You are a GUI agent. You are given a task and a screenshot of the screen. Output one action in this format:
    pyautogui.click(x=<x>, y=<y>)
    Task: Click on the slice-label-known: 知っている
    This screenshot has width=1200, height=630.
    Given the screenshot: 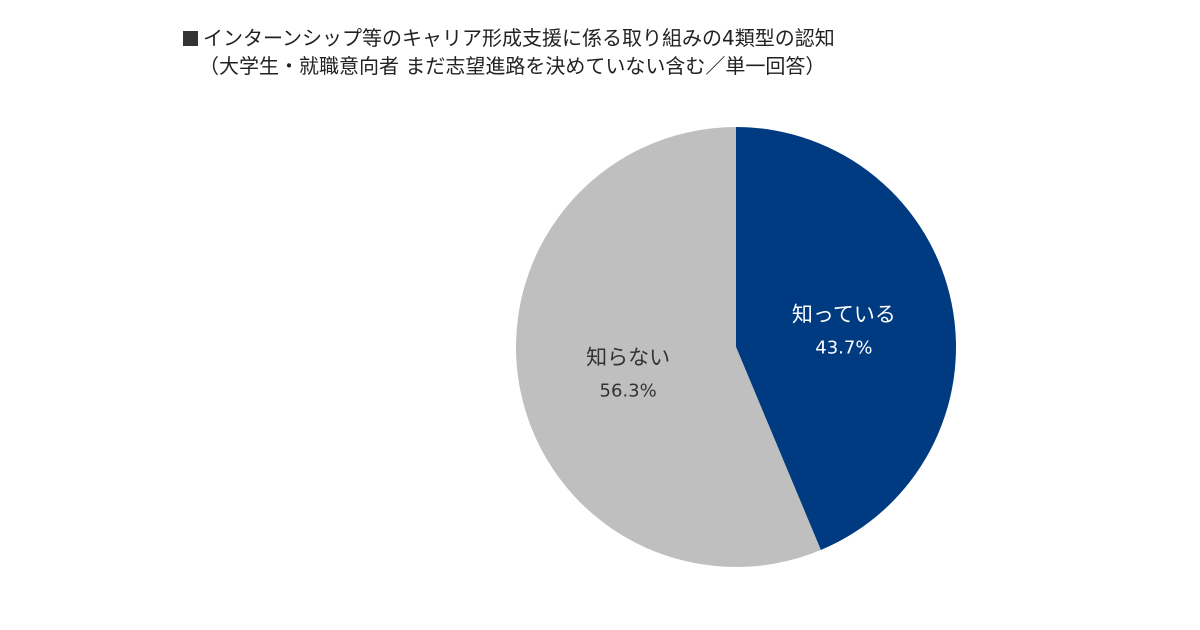 What is the action you would take?
    pyautogui.click(x=844, y=314)
    